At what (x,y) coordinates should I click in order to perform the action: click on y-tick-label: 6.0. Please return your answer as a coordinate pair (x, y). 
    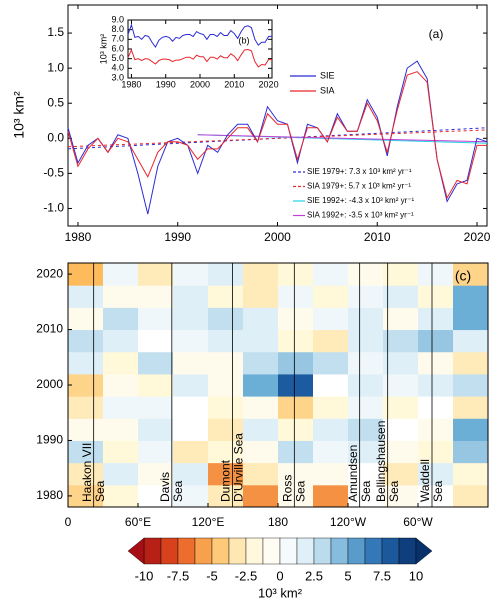
    Looking at the image, I should click on (117, 48).